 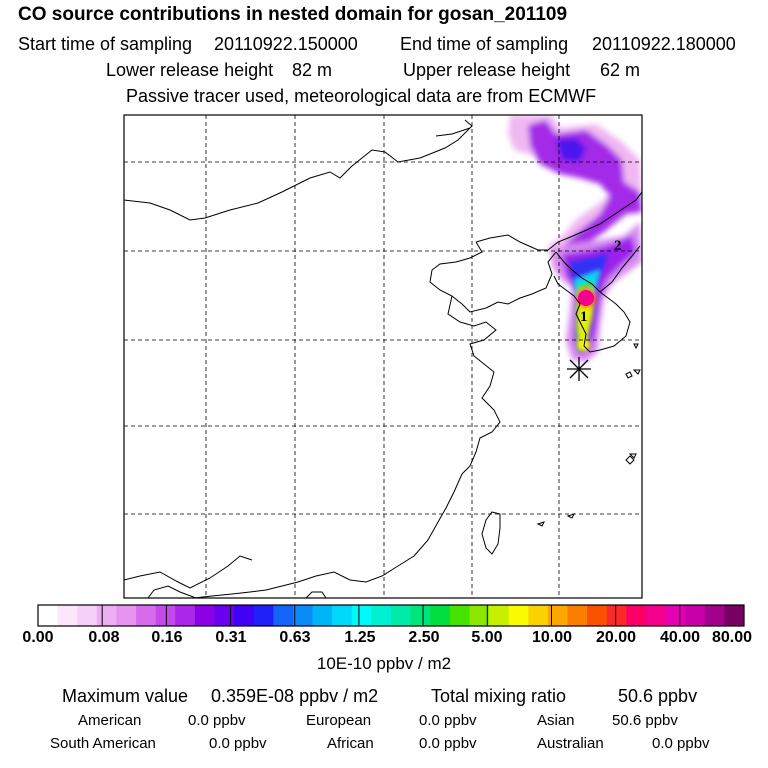 What do you see at coordinates (474, 385) in the screenshot?
I see `shandong-coast` at bounding box center [474, 385].